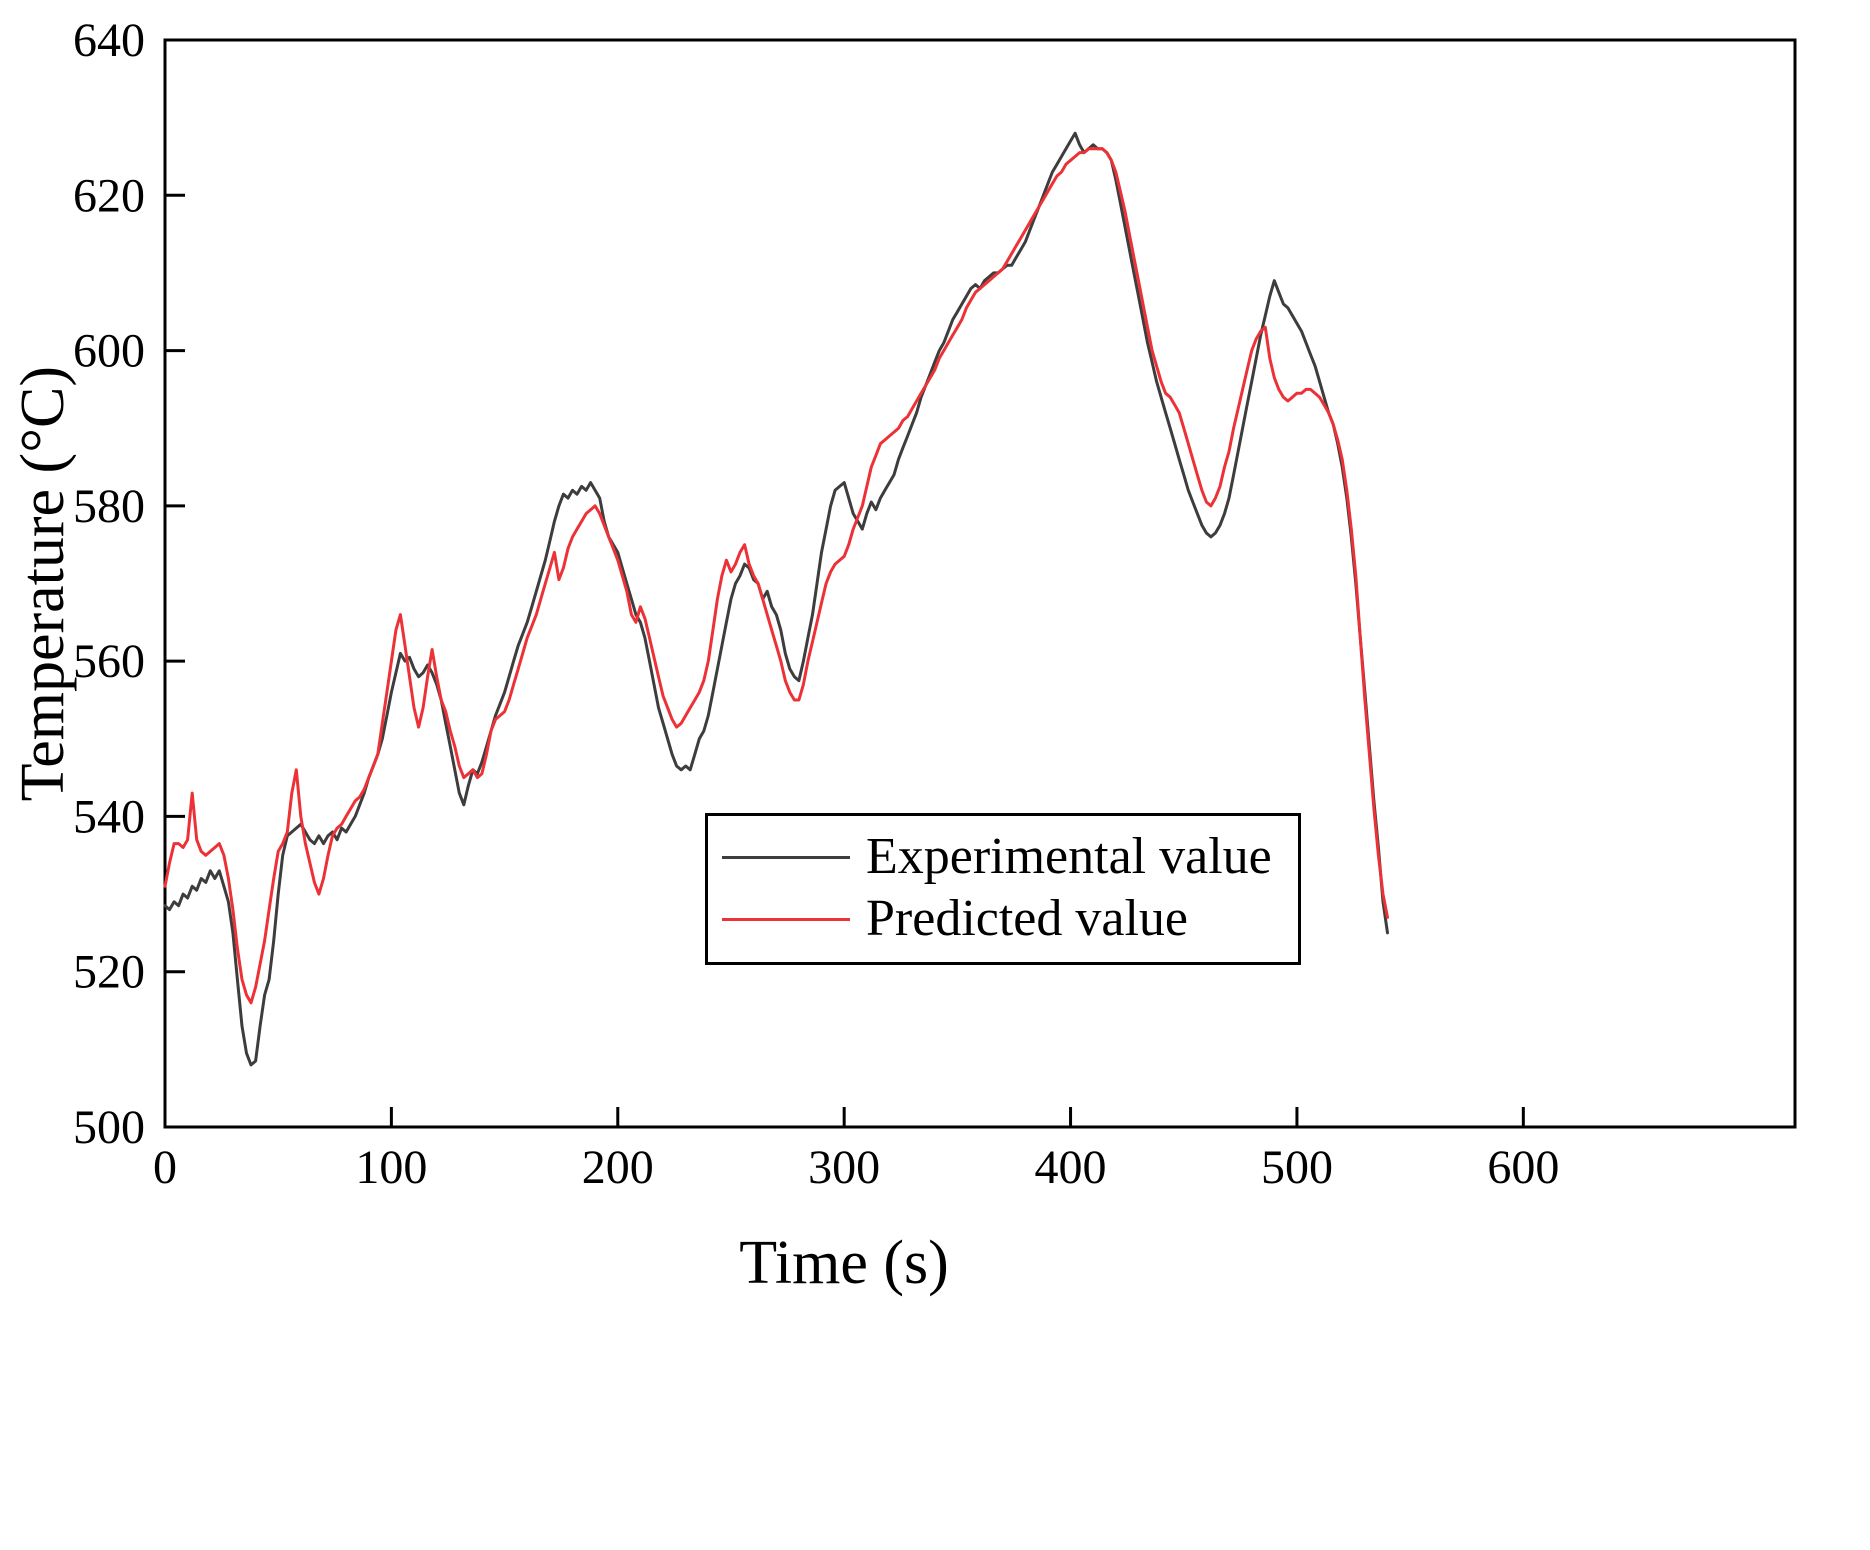  I want to click on x-tick-label: 600, so click(1523, 1167).